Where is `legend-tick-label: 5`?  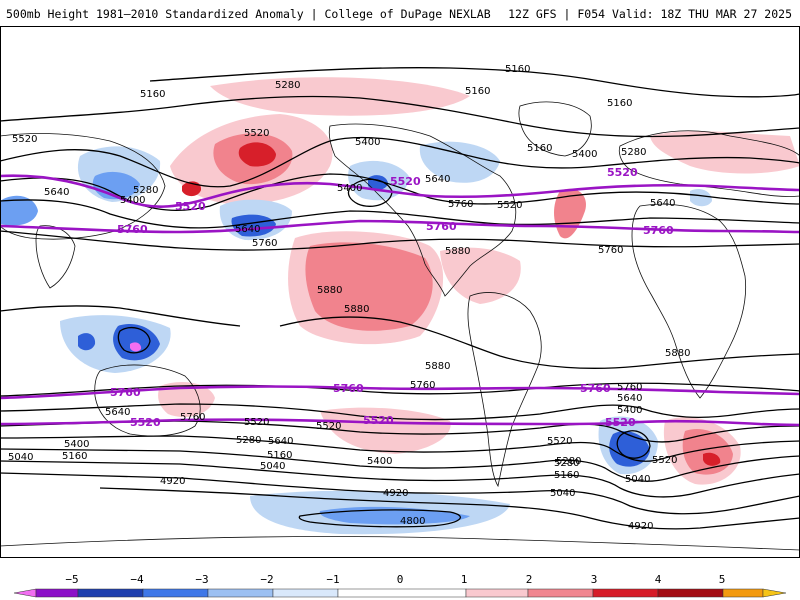 legend-tick-label: 5 is located at coordinates (722, 579).